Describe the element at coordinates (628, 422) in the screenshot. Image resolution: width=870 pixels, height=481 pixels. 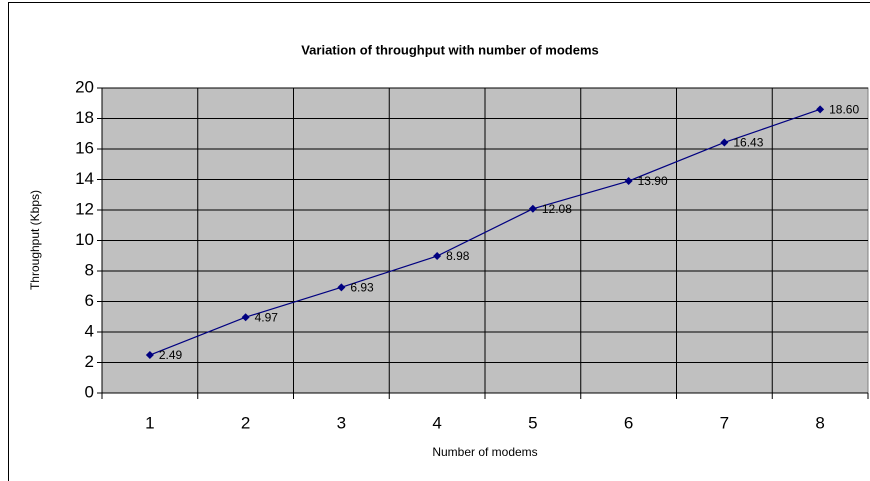
I see `x-tick-label: 6` at that location.